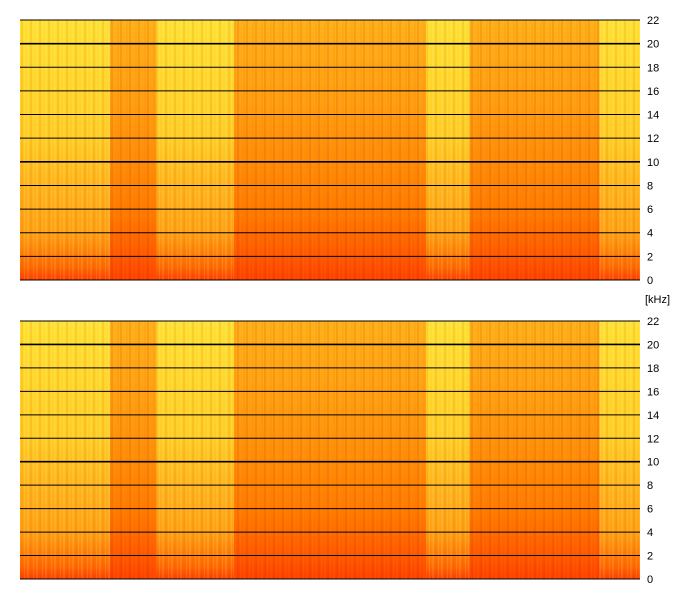 The image size is (683, 605). I want to click on y-unit-label: [kHz], so click(658, 300).